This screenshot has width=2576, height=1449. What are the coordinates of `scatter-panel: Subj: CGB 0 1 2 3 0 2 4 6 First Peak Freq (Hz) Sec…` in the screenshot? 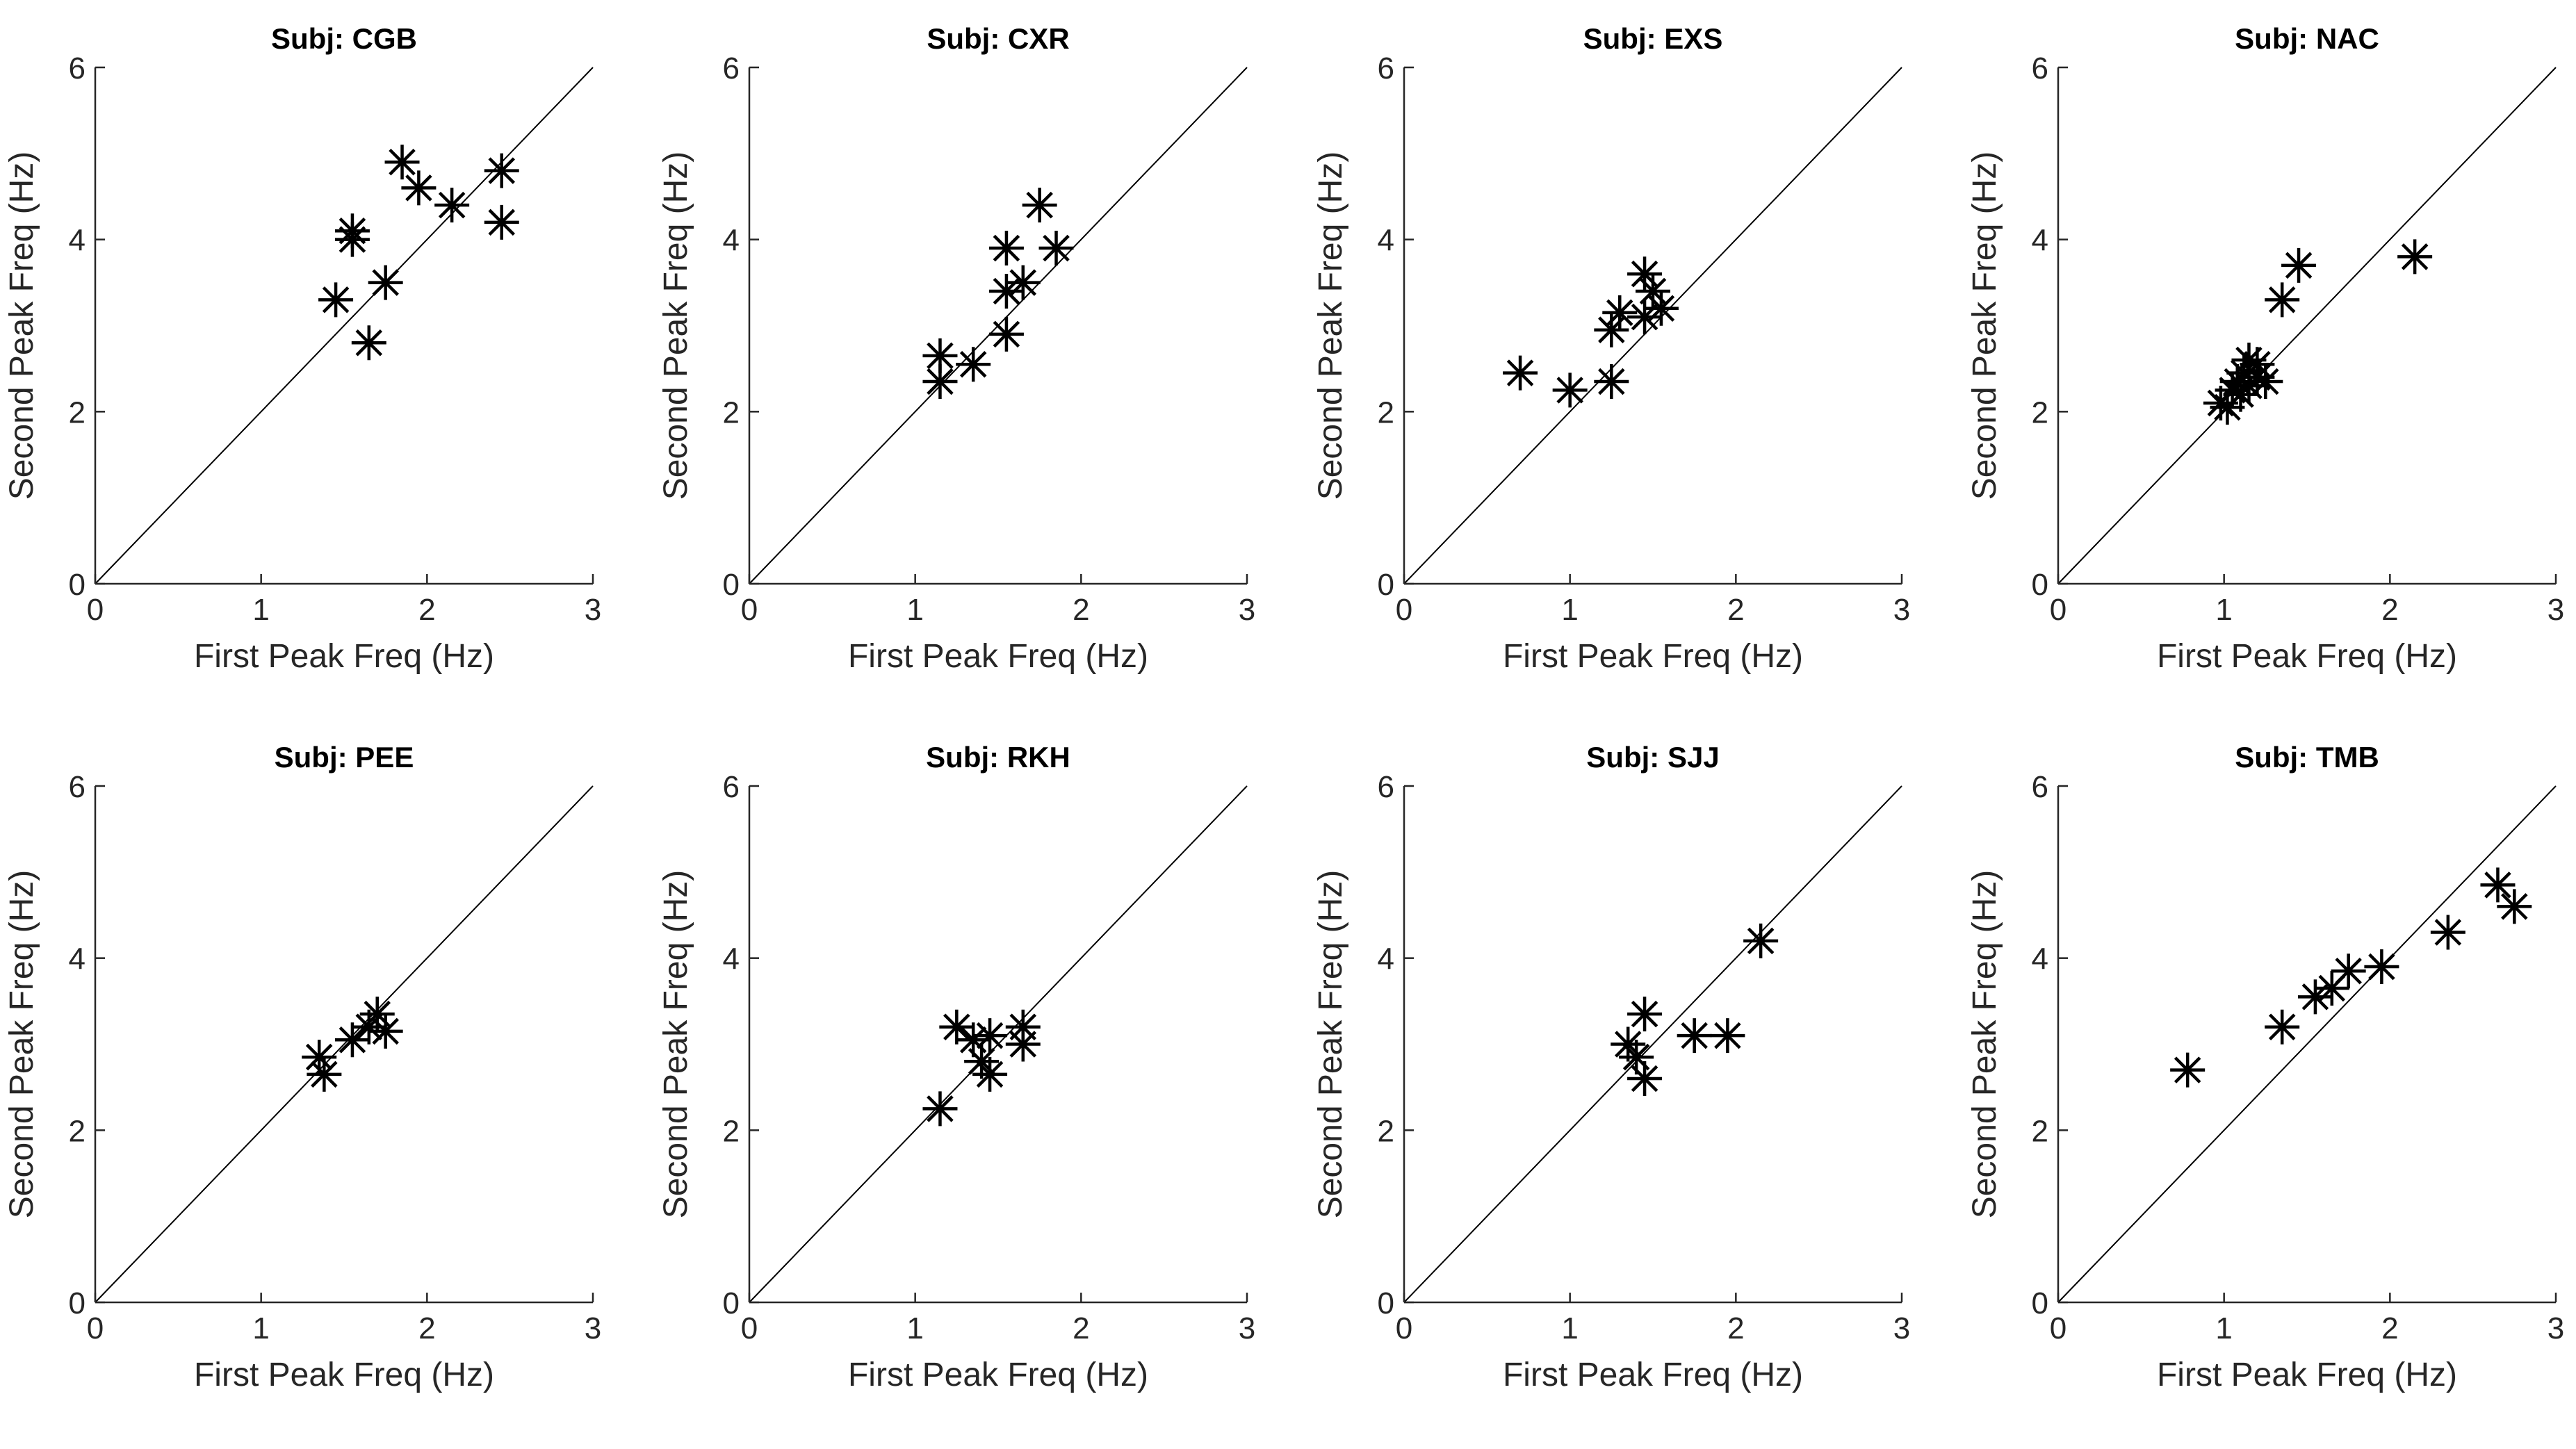 It's located at (302, 348).